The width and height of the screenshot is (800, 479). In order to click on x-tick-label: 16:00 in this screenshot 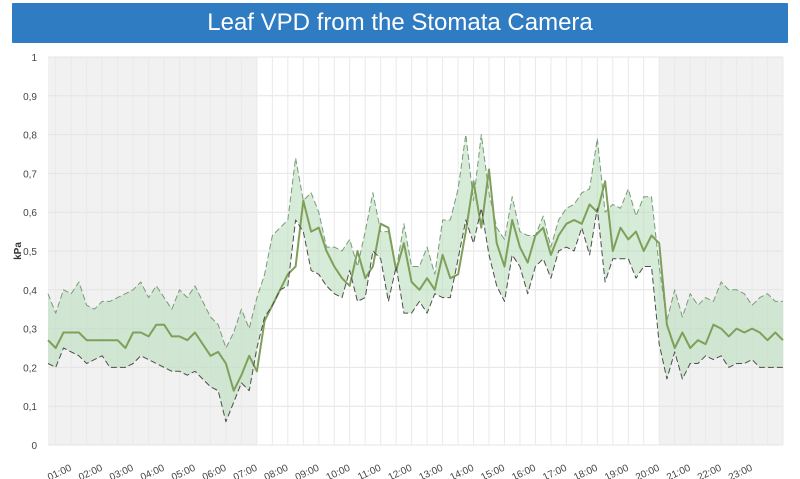, I will do `click(524, 471)`.